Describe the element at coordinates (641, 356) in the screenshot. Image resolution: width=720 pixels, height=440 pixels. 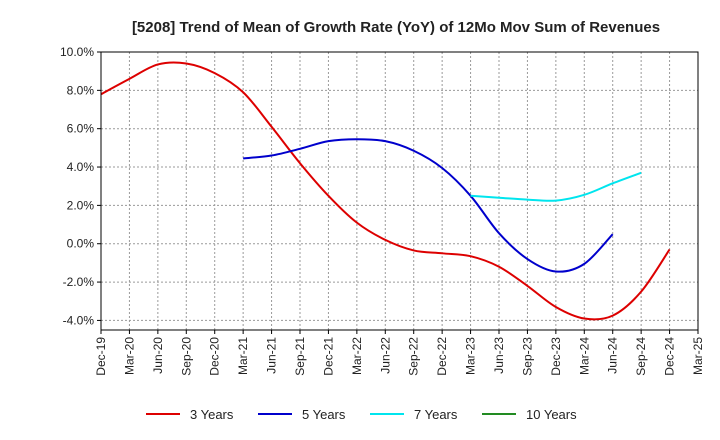
I see `x-tick-label: Sep-24` at that location.